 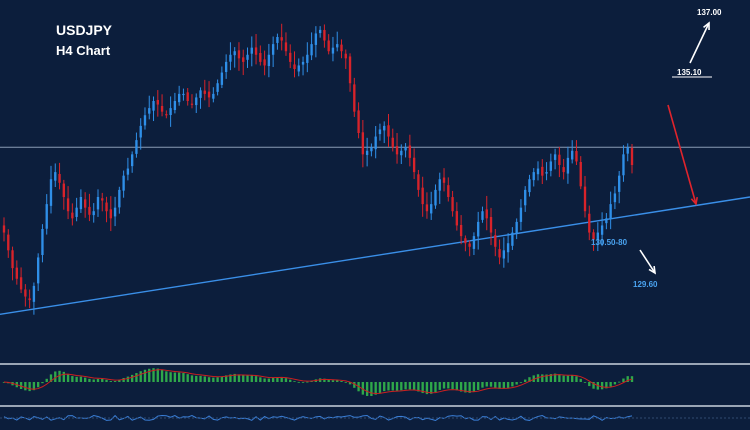 What do you see at coordinates (83, 50) in the screenshot?
I see `chart-subtitle: H4 Chart` at bounding box center [83, 50].